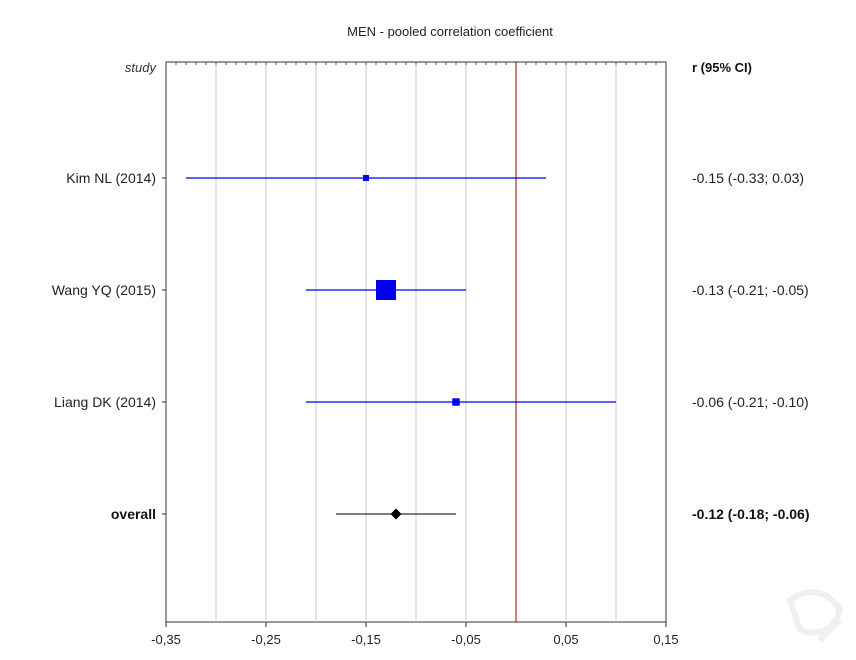  What do you see at coordinates (166, 639) in the screenshot?
I see `x-tick-label: -0,35` at bounding box center [166, 639].